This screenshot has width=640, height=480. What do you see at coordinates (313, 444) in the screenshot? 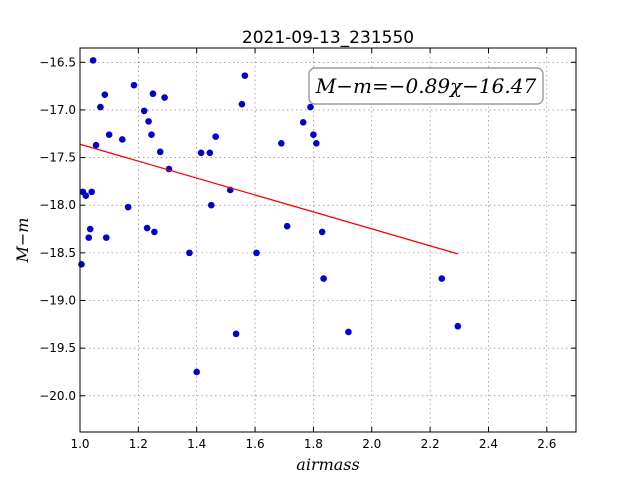
I see `x-tick-label: 1.8` at bounding box center [313, 444].